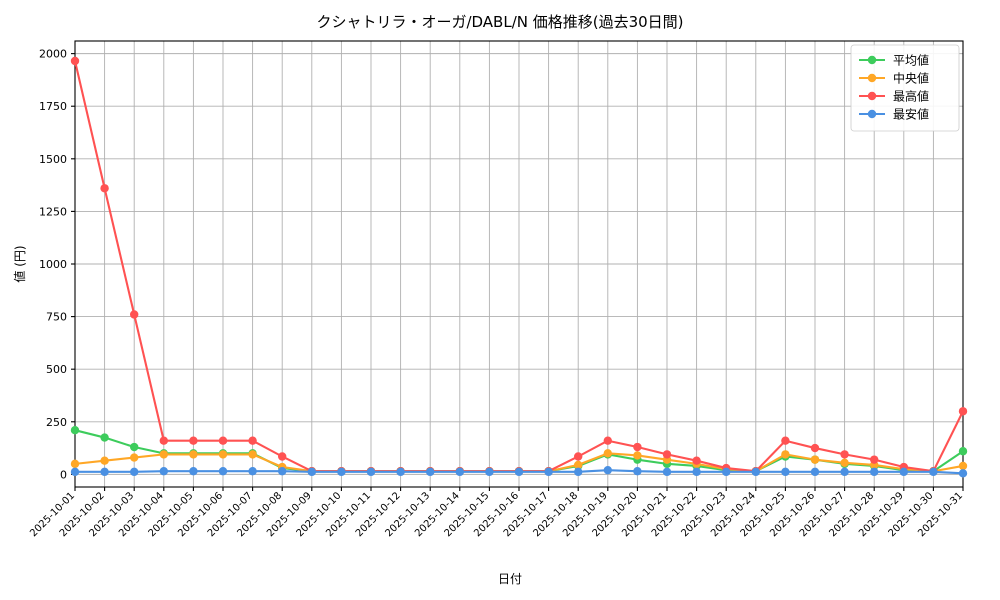  Describe the element at coordinates (56, 422) in the screenshot. I see `y-tick-label: 250` at that location.